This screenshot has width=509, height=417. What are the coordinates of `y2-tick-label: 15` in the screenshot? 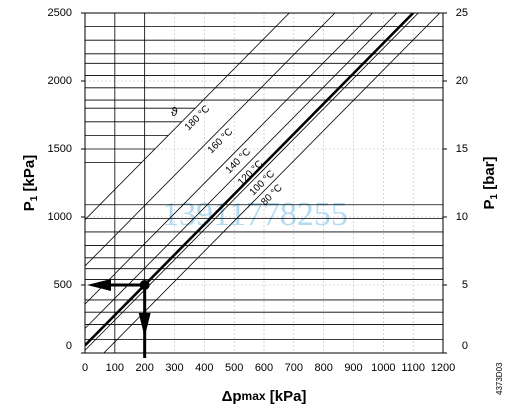 It's located at (462, 149).